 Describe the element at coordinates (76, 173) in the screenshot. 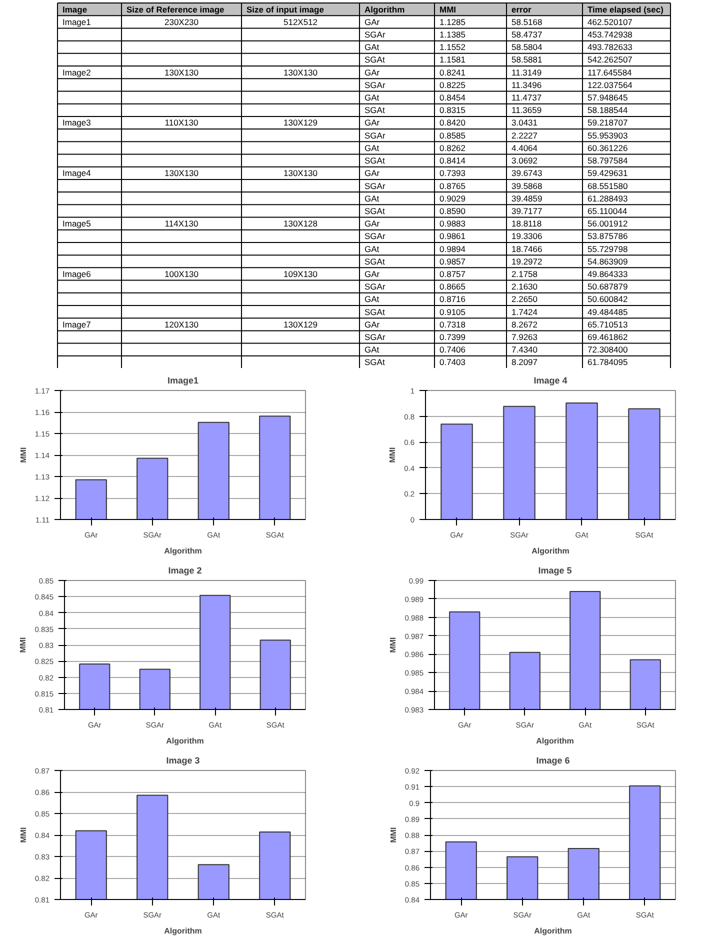

I see `text: Image4` at that location.